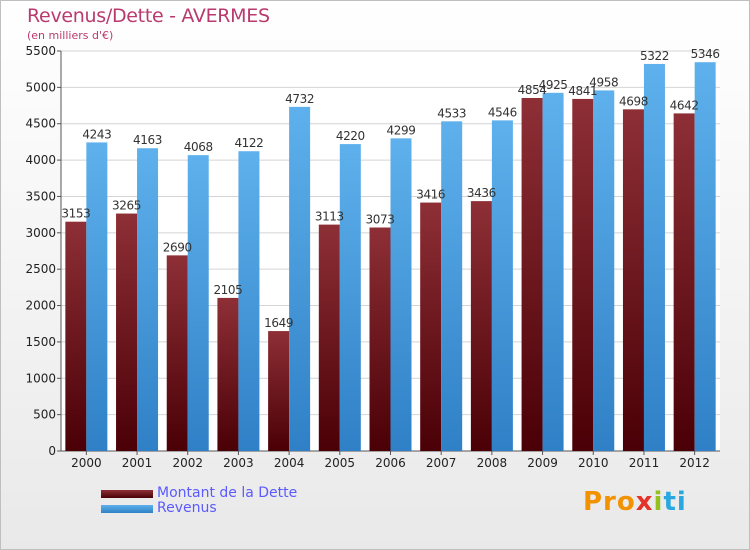 The width and height of the screenshot is (750, 550). What do you see at coordinates (481, 193) in the screenshot?
I see `data-label-dette: 3436` at bounding box center [481, 193].